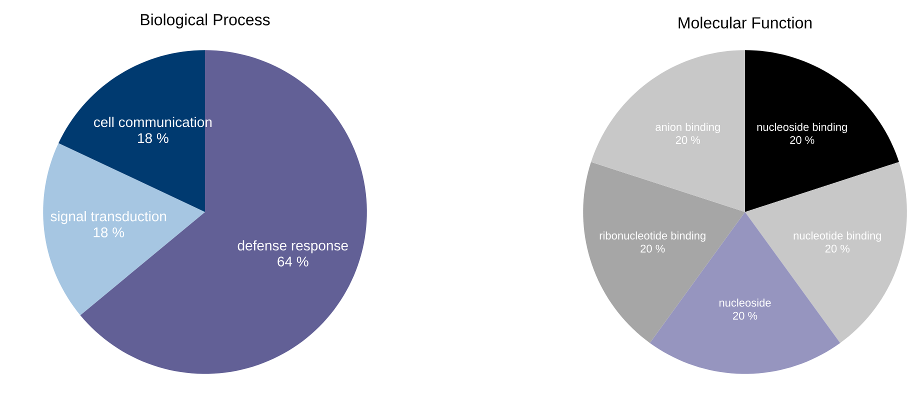 This screenshot has width=916, height=400. What do you see at coordinates (205, 21) in the screenshot?
I see `chart-title: Biological Process` at bounding box center [205, 21].